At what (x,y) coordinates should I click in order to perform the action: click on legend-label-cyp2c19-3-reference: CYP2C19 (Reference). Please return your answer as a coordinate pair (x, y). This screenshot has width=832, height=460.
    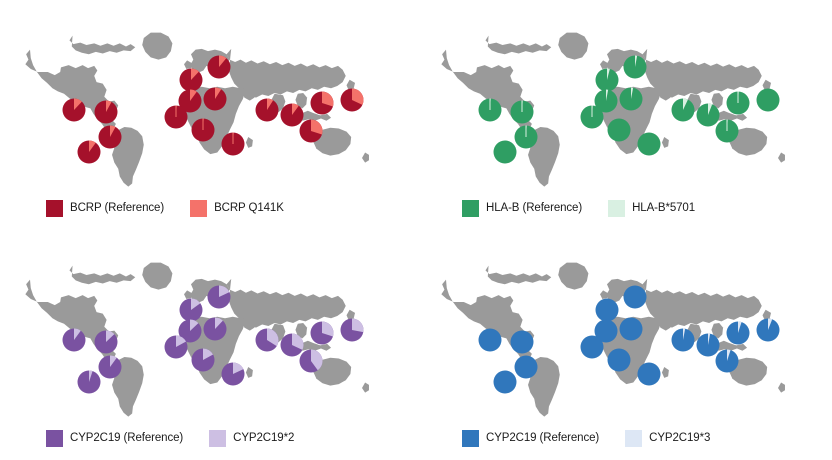
    Looking at the image, I should click on (543, 438).